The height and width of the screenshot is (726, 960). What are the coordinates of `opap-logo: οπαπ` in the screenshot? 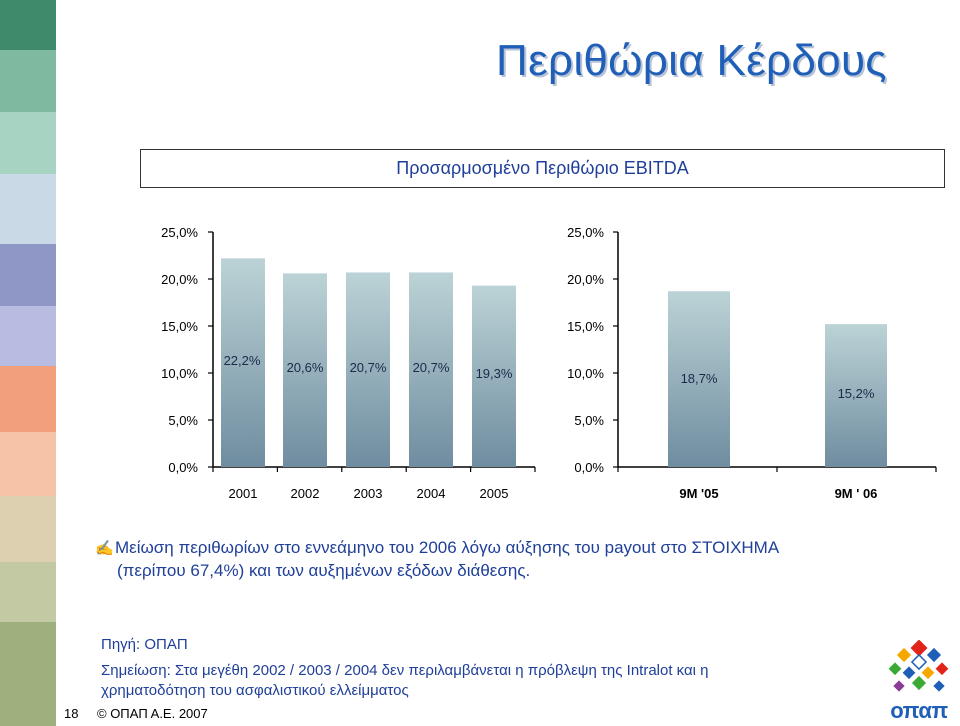 It's located at (919, 681).